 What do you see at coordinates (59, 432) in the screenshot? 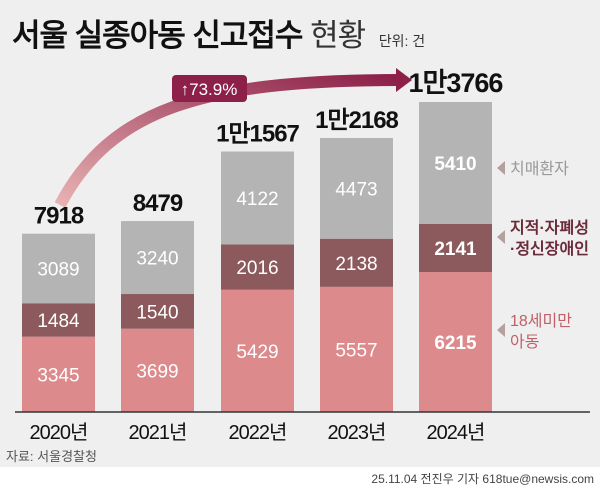
I see `x-tick-label: 2020년` at bounding box center [59, 432].